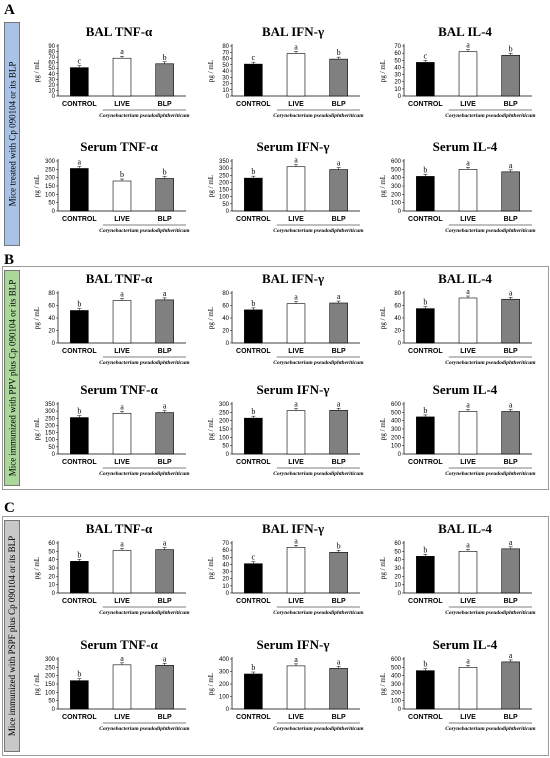 This screenshot has height=758, width=550. I want to click on chart-title: BAL IL-4, so click(465, 278).